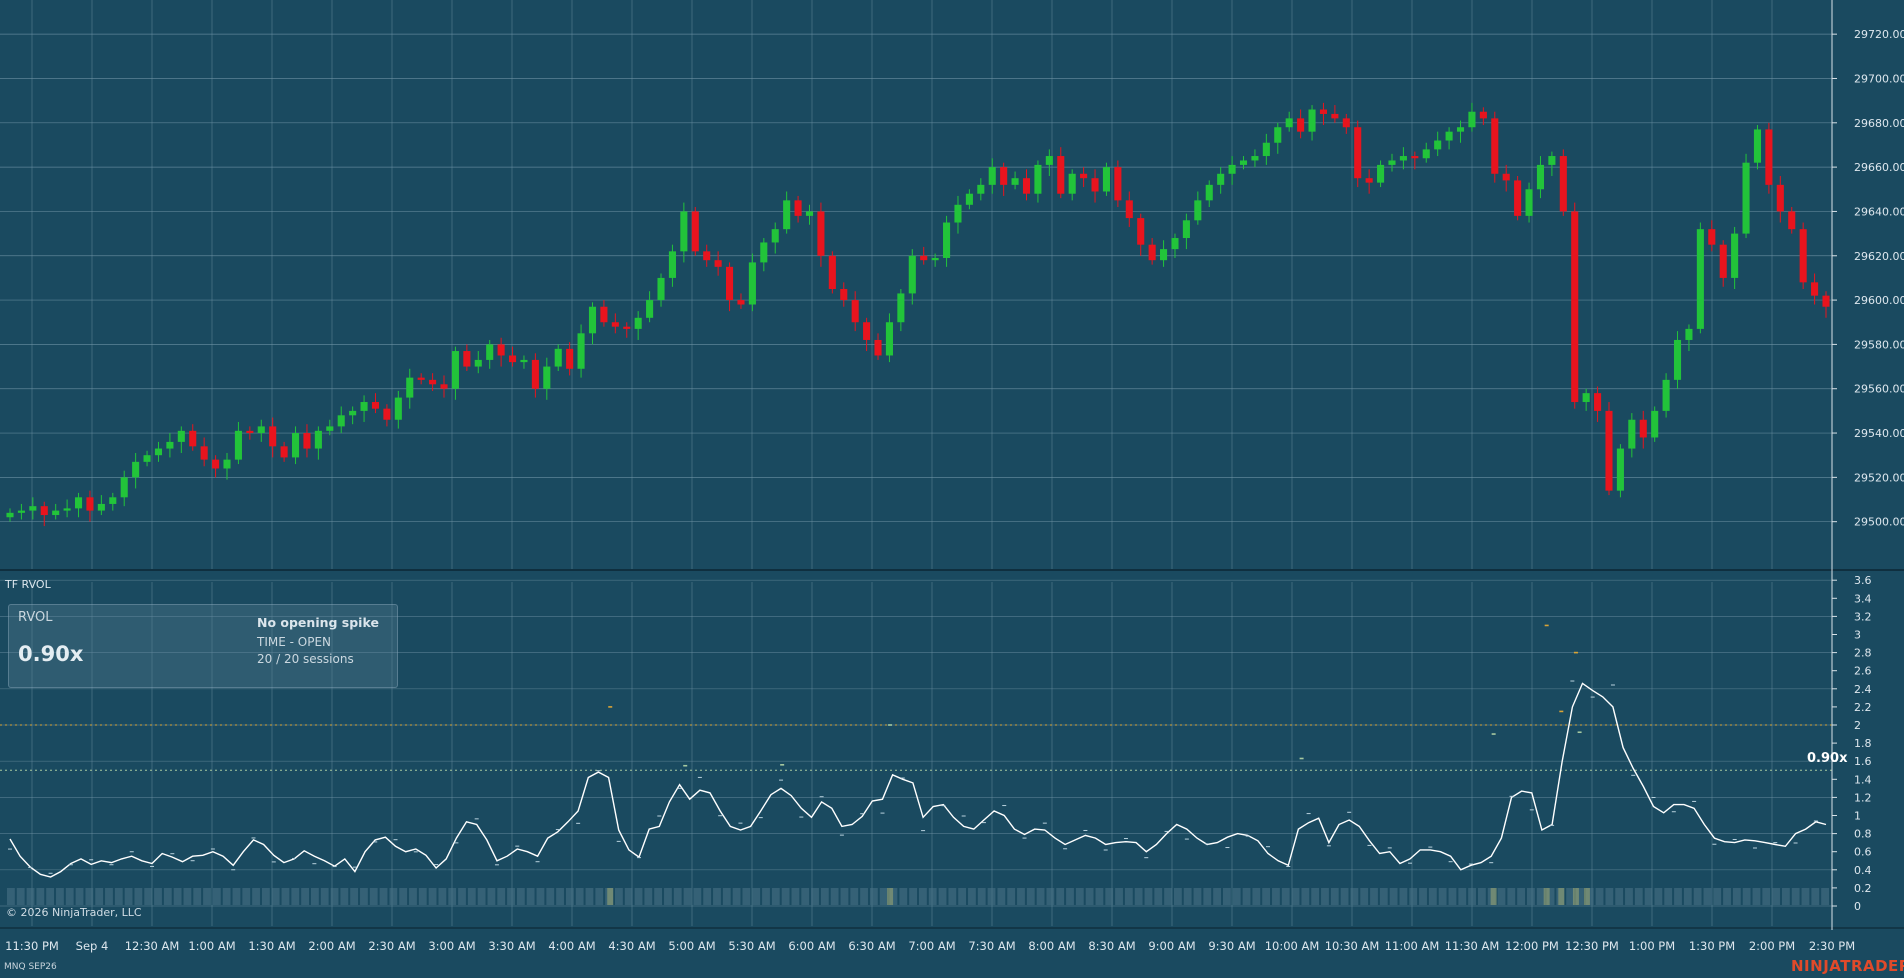 The height and width of the screenshot is (978, 1904). What do you see at coordinates (1857, 635) in the screenshot?
I see `y-tick-label: 3` at bounding box center [1857, 635].